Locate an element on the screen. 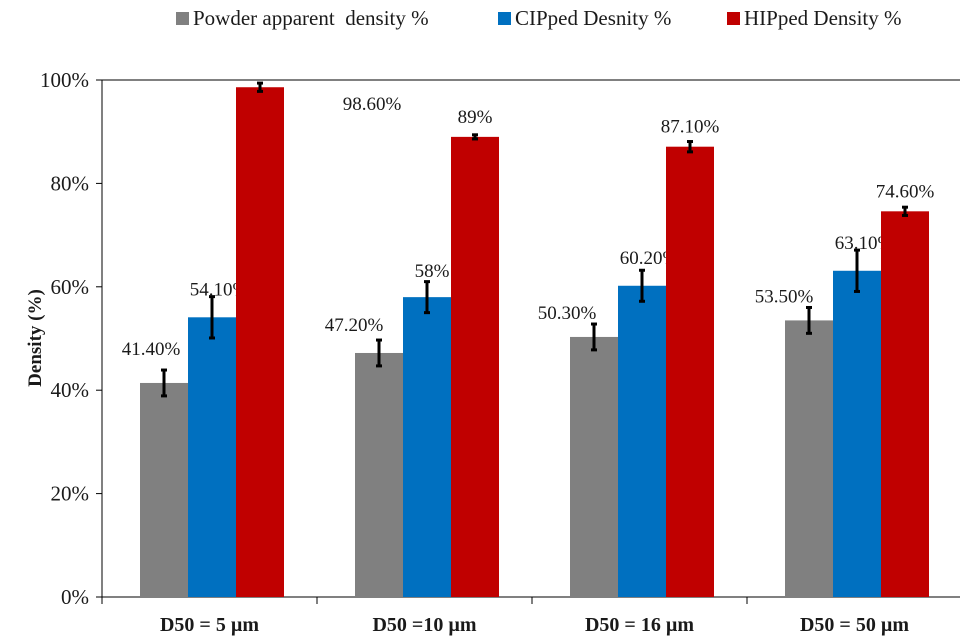 The width and height of the screenshot is (960, 644). legend-label-cipped: CIPped Desnity % is located at coordinates (593, 18).